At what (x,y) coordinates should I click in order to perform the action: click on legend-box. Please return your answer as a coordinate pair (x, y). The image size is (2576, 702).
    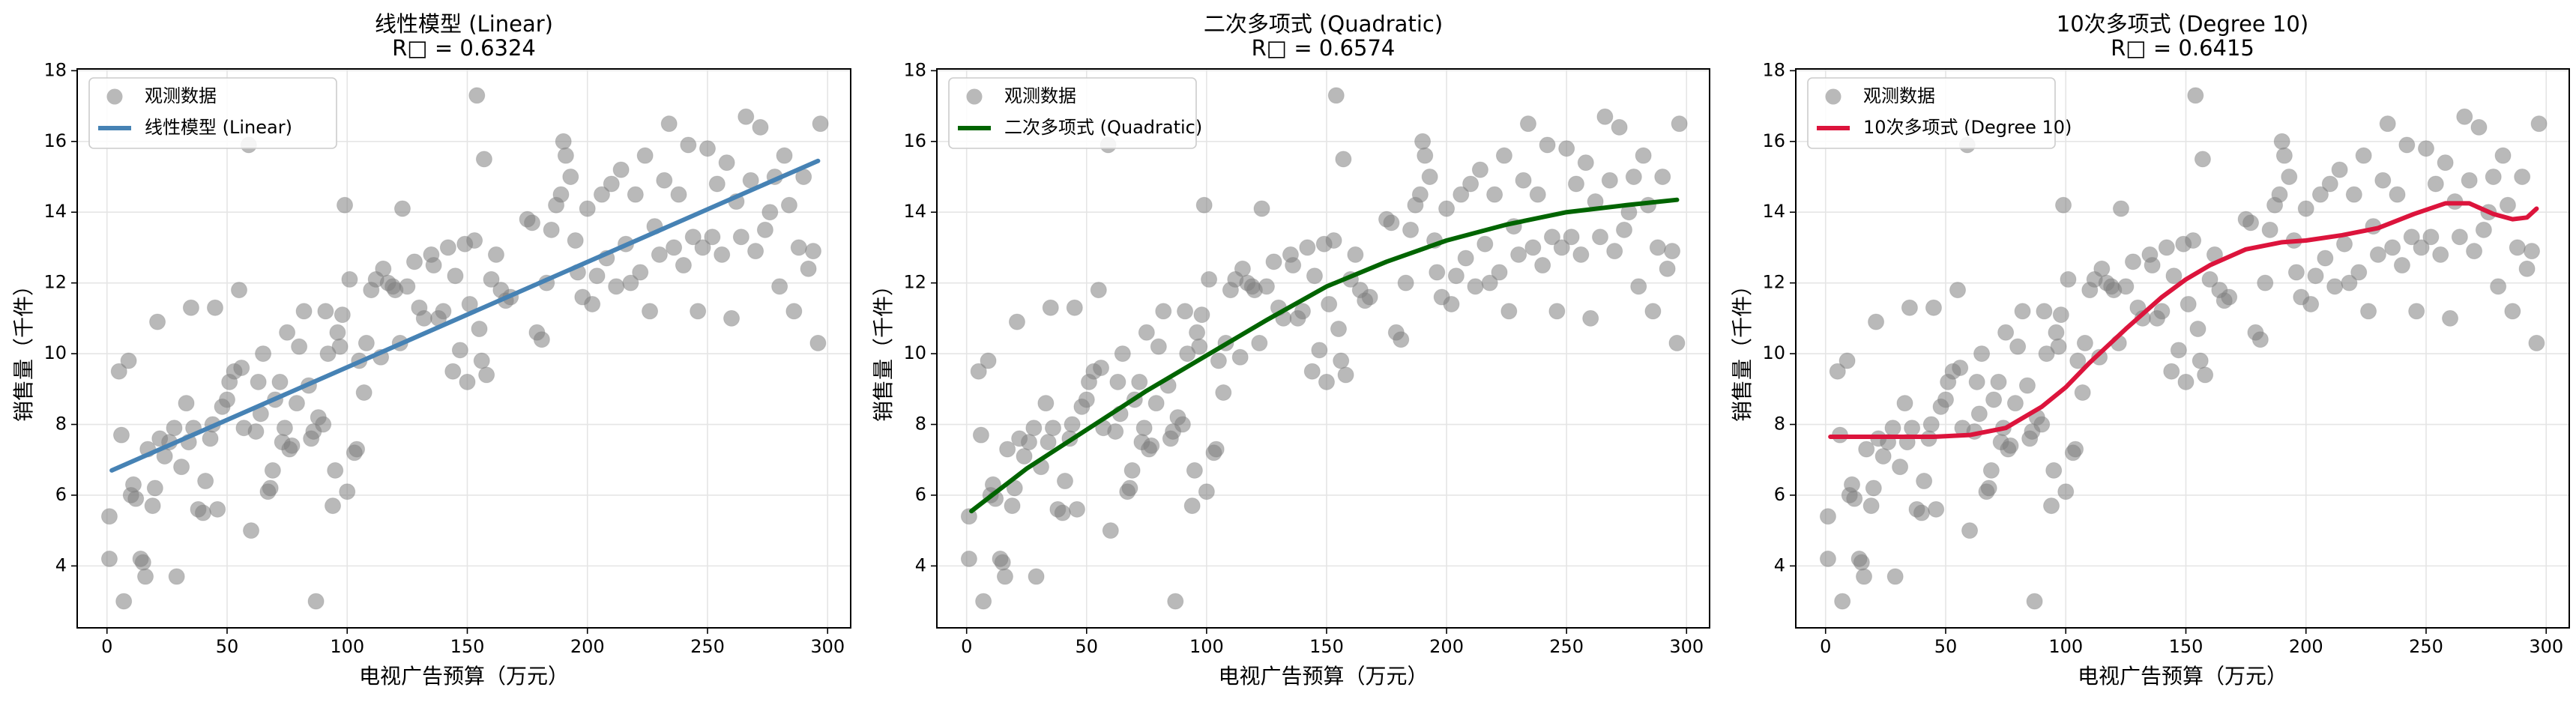
    Looking at the image, I should click on (1073, 113).